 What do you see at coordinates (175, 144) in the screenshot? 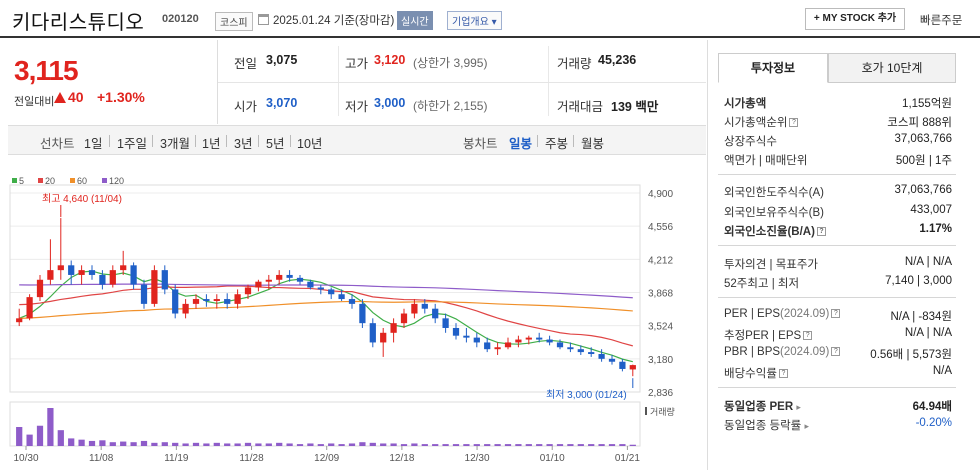
I see `period-3m: 3개월` at bounding box center [175, 144].